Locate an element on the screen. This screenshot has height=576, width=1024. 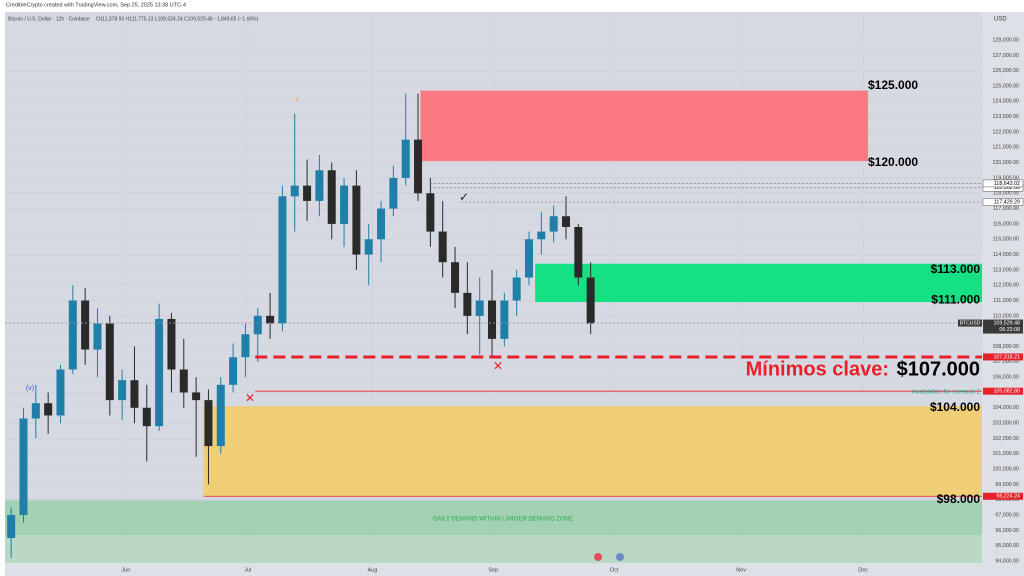
y-tick-label: 123,000.00 is located at coordinates (1005, 117).